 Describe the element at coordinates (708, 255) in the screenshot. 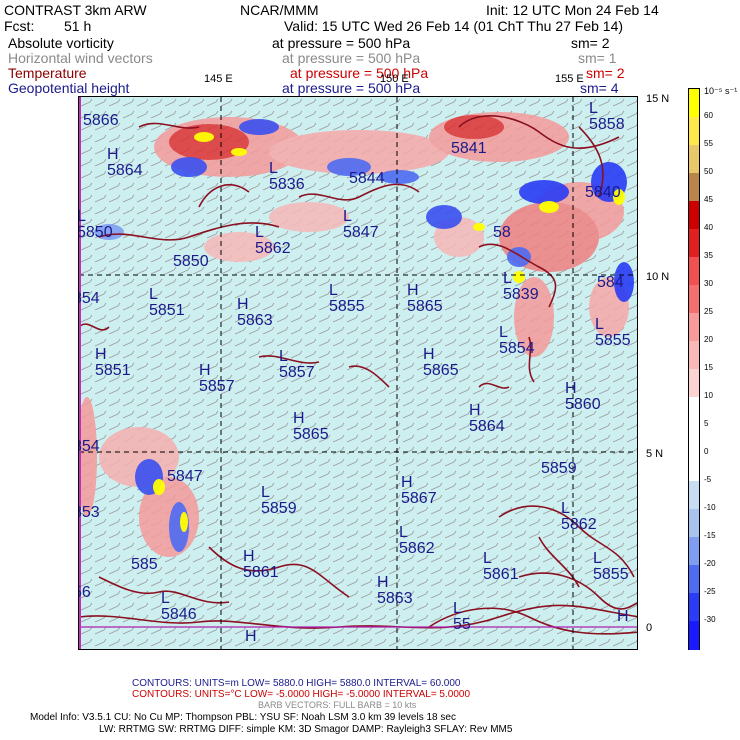

I see `colorbar-label: 35` at that location.